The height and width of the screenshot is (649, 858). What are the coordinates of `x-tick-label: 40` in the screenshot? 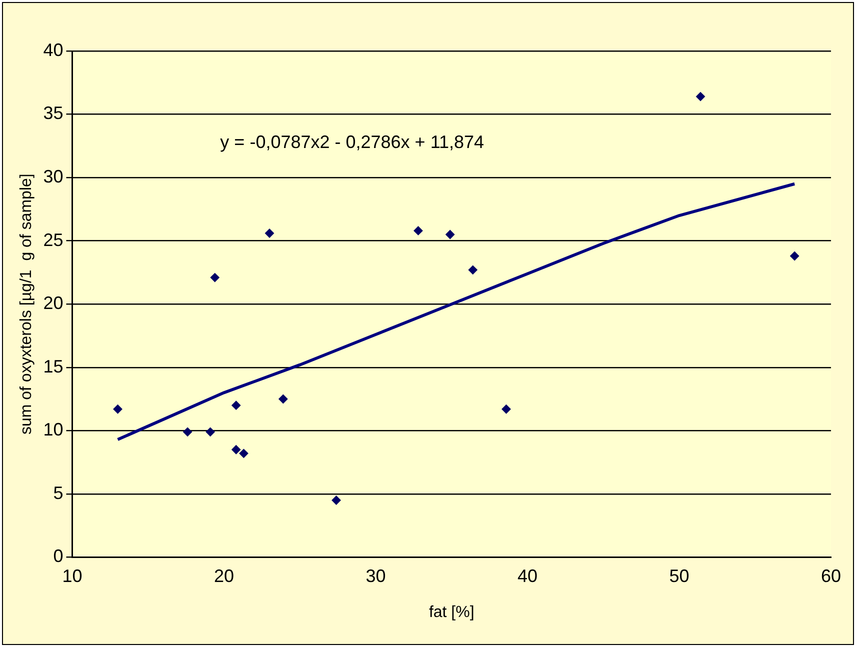 It's located at (527, 576).